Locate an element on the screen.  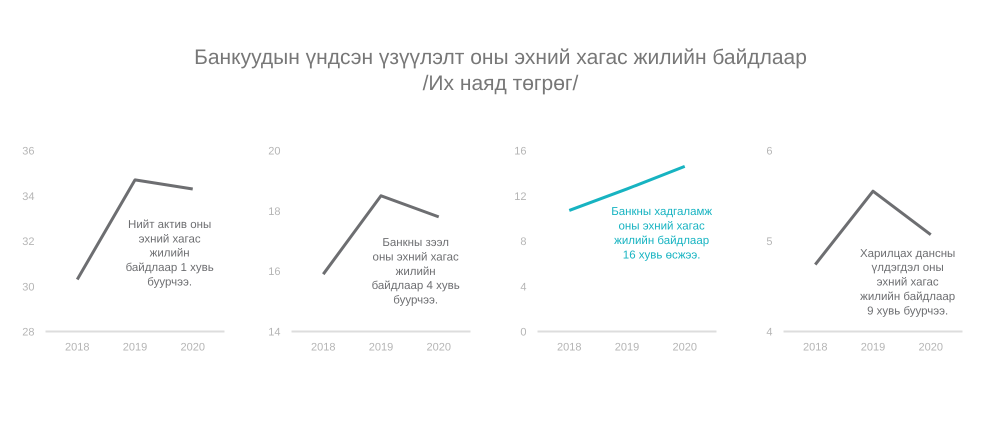
y-tick-label: 30 is located at coordinates (28, 287).